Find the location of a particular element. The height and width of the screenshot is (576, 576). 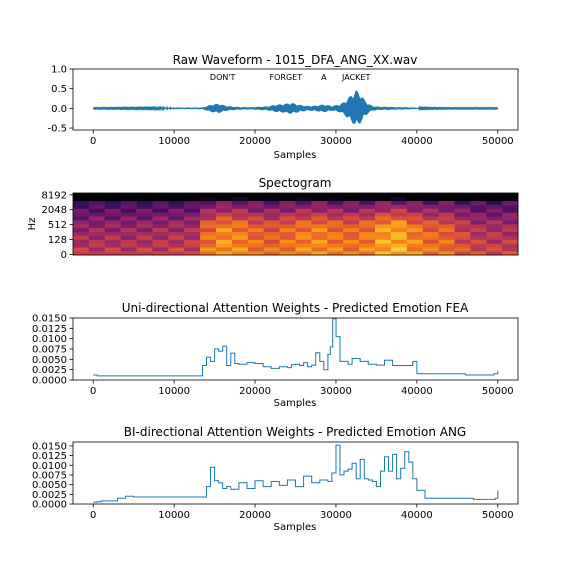

uni-attention-xtick-label: 30000 is located at coordinates (336, 391).